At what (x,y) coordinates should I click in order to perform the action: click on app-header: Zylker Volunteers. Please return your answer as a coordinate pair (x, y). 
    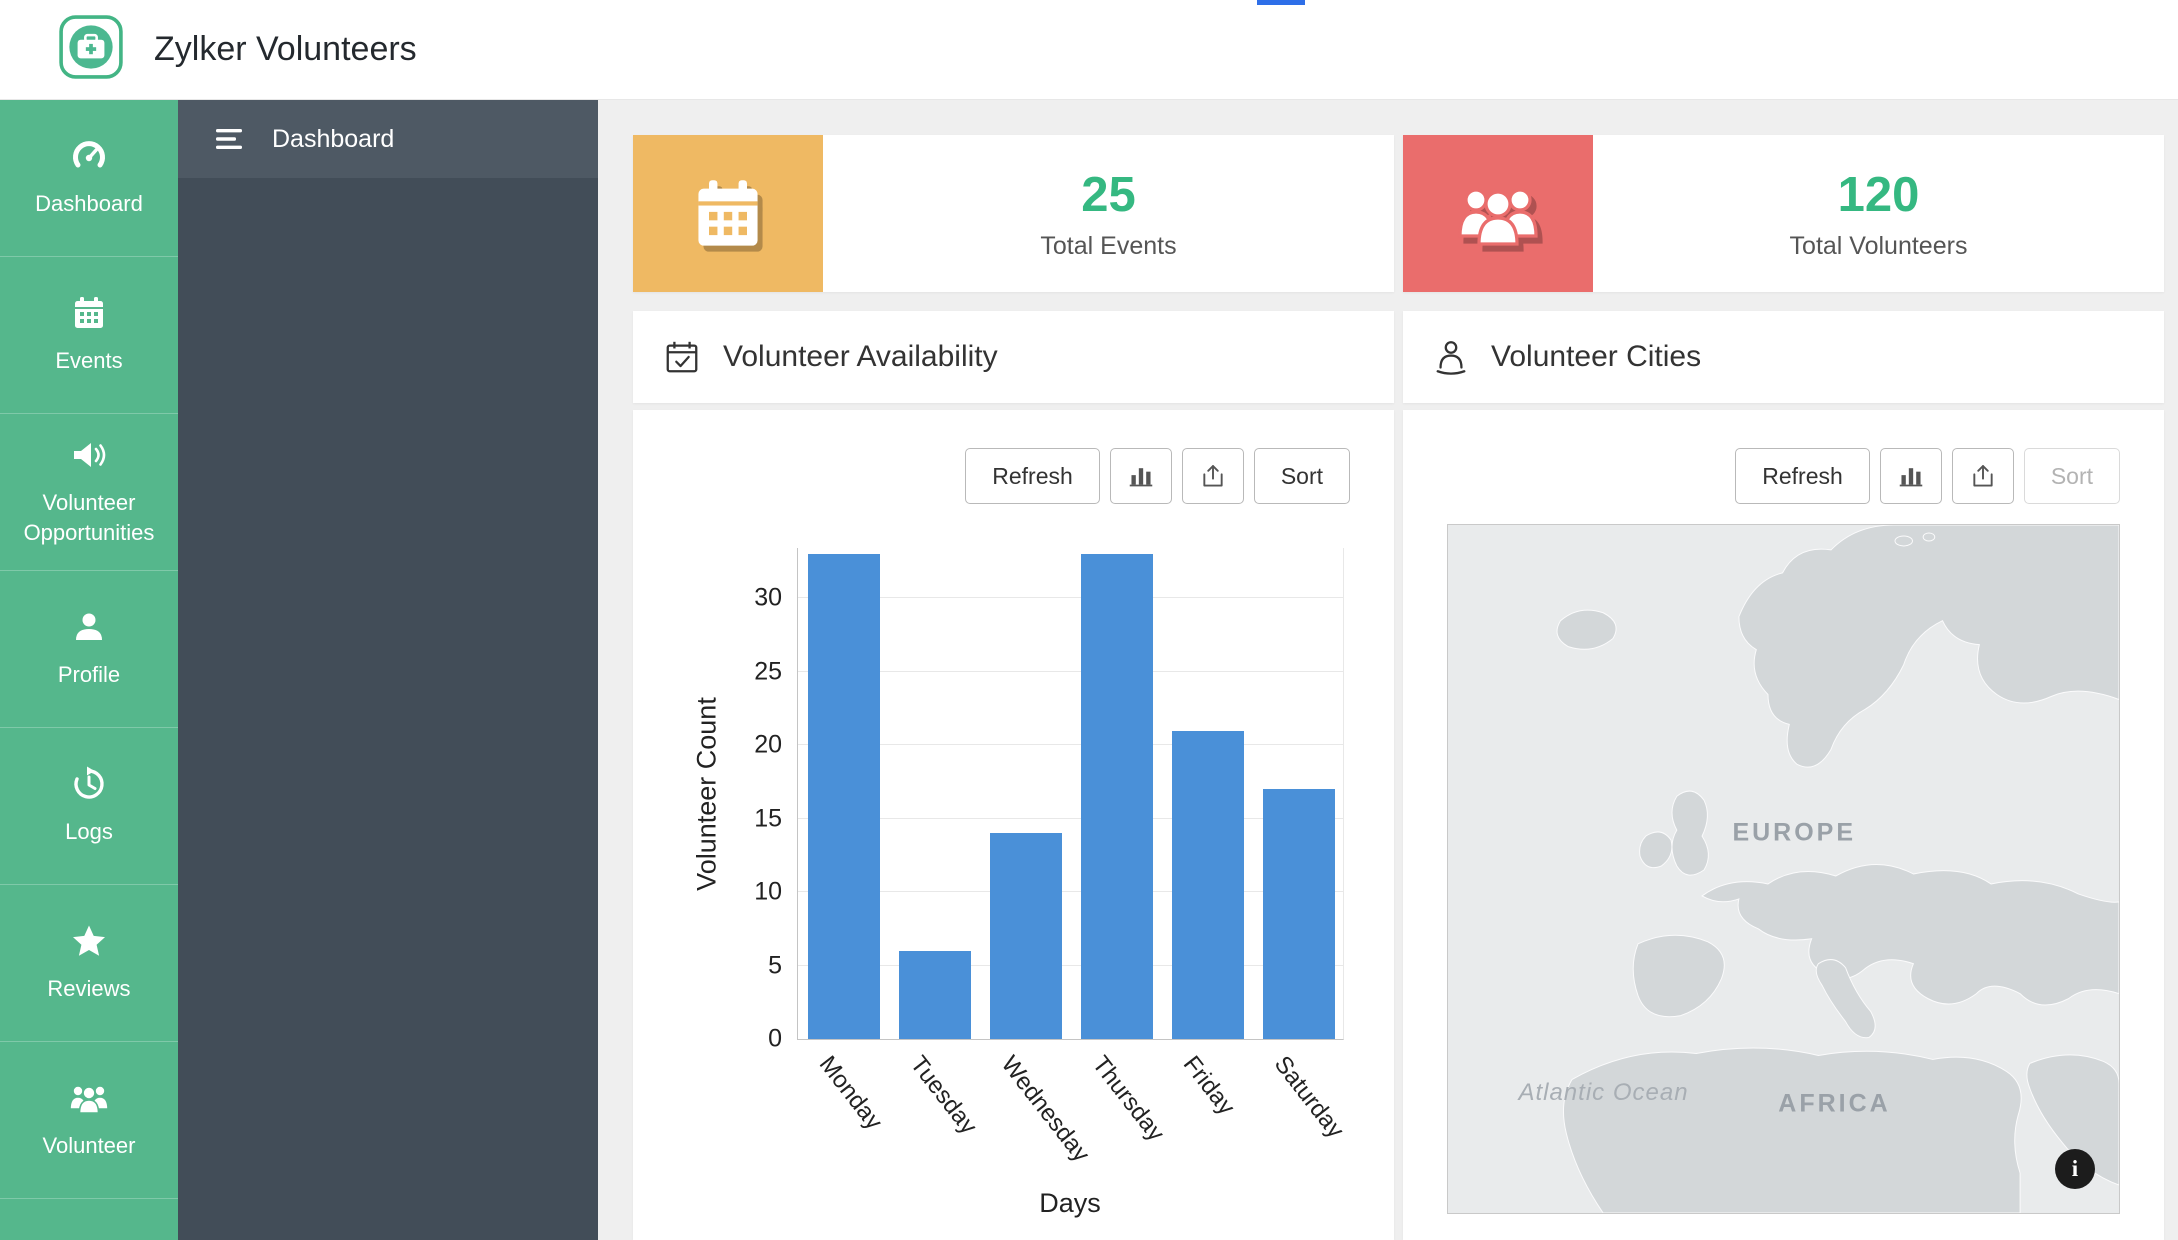
    Looking at the image, I should click on (1089, 50).